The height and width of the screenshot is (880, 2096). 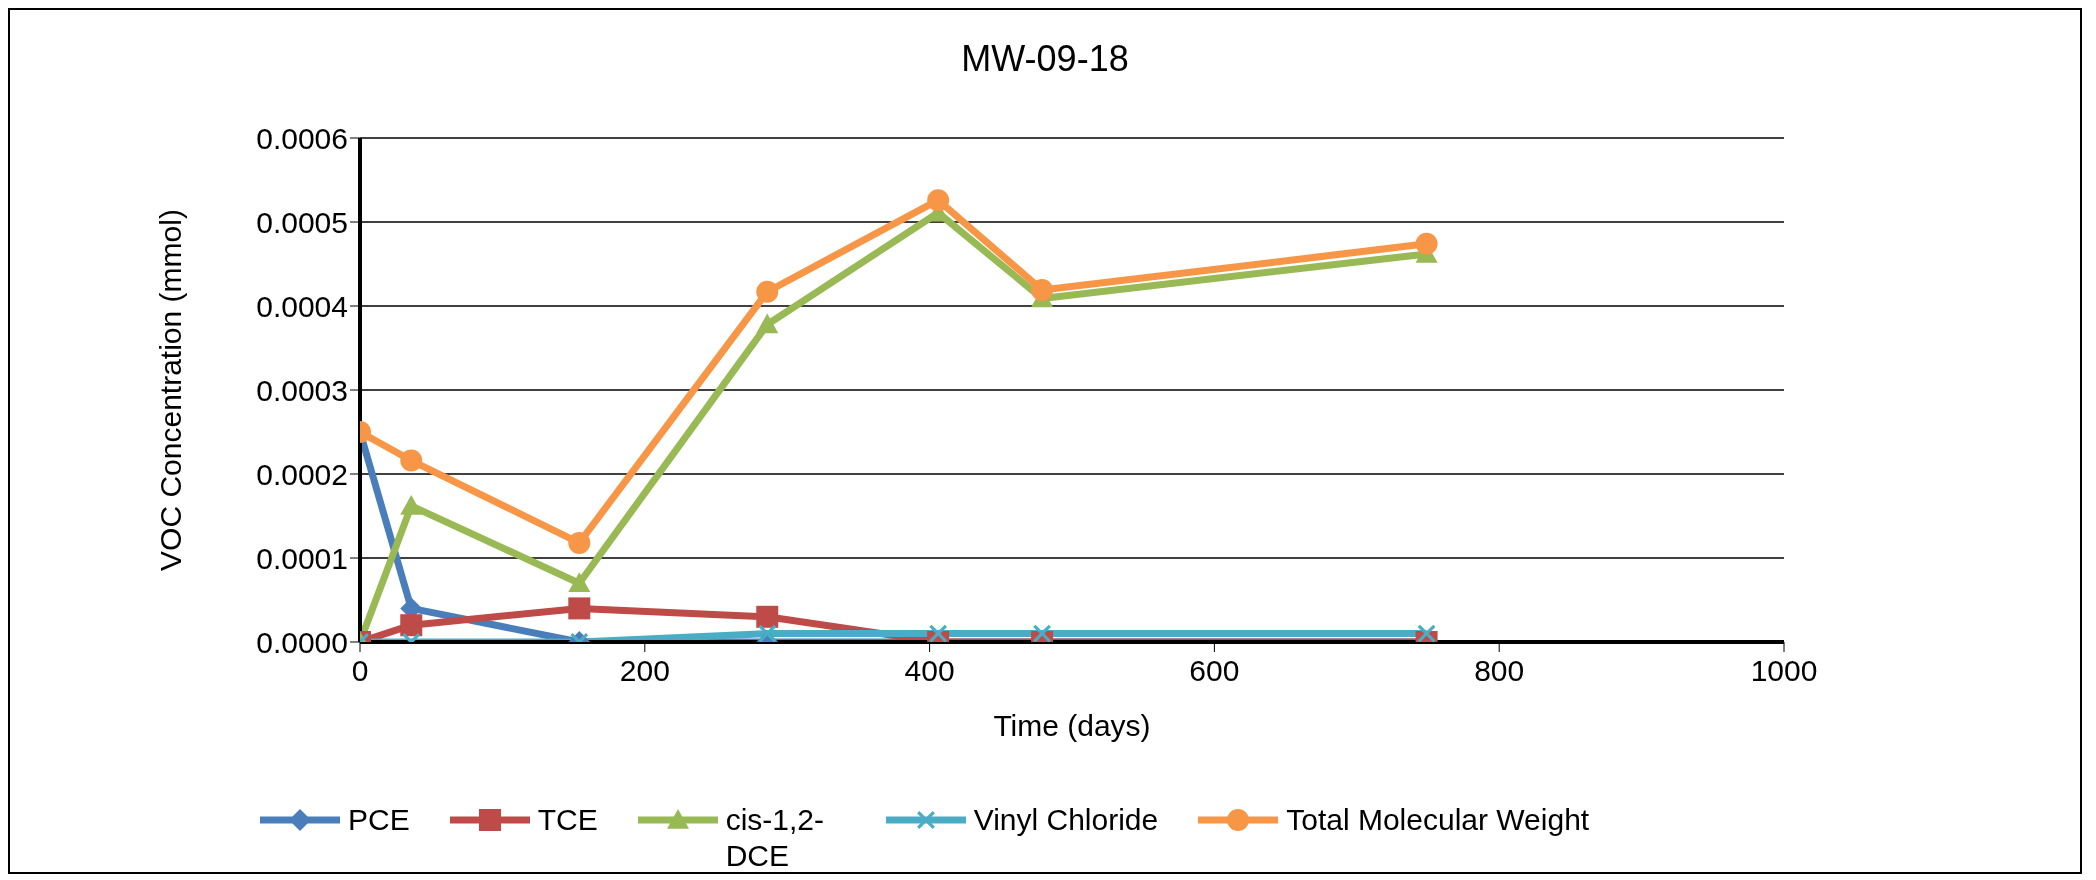 What do you see at coordinates (302, 138) in the screenshot?
I see `y-tick-label: 0.0006` at bounding box center [302, 138].